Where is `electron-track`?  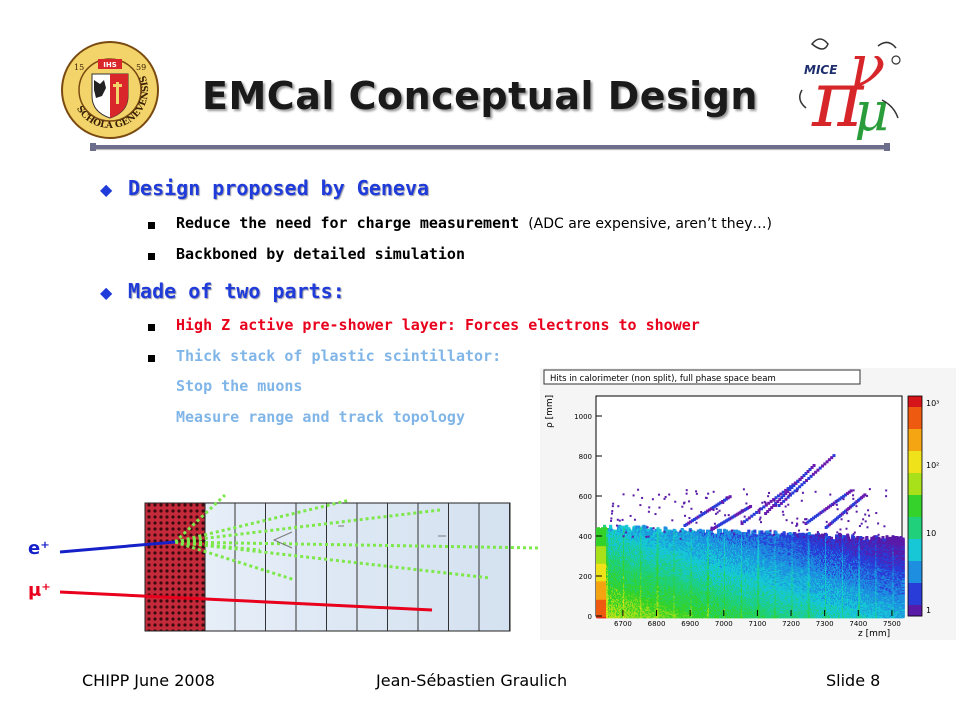
electron-track is located at coordinates (117, 547).